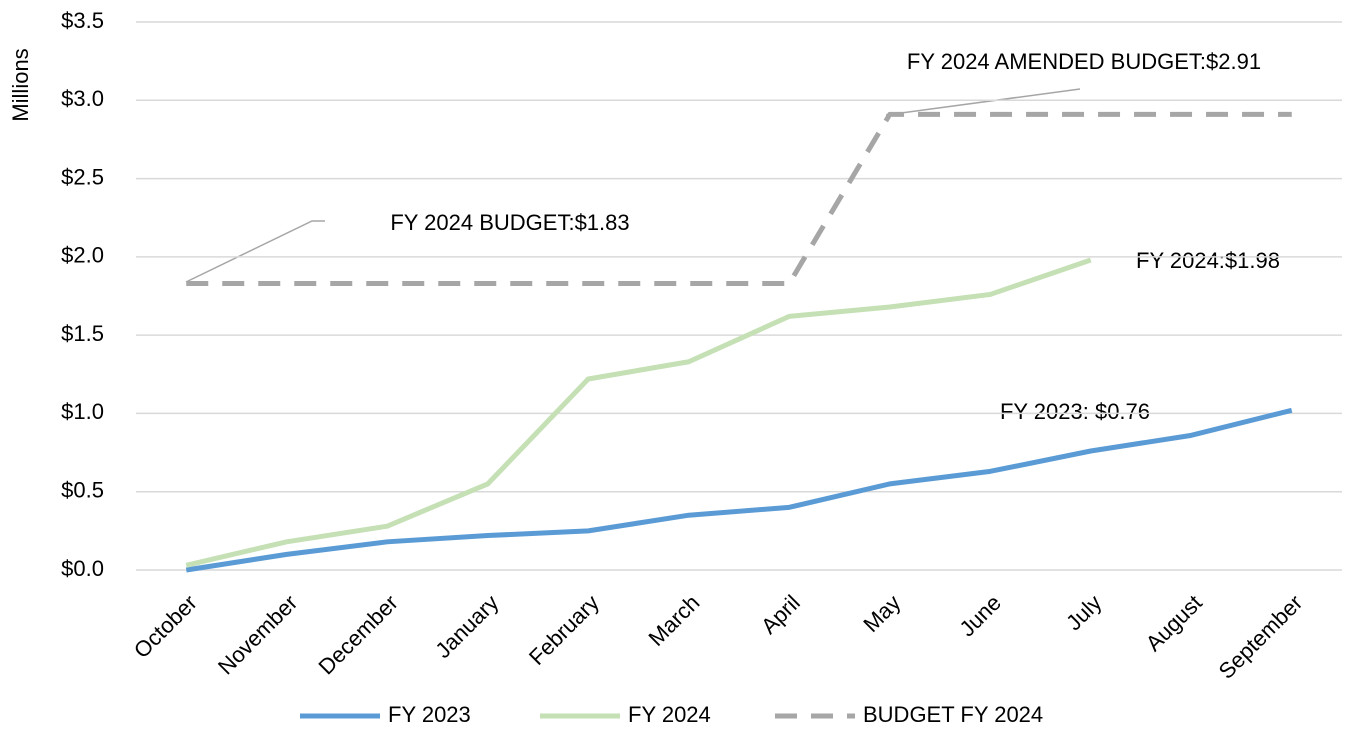  Describe the element at coordinates (1083, 612) in the screenshot. I see `x-tick-label: July` at that location.